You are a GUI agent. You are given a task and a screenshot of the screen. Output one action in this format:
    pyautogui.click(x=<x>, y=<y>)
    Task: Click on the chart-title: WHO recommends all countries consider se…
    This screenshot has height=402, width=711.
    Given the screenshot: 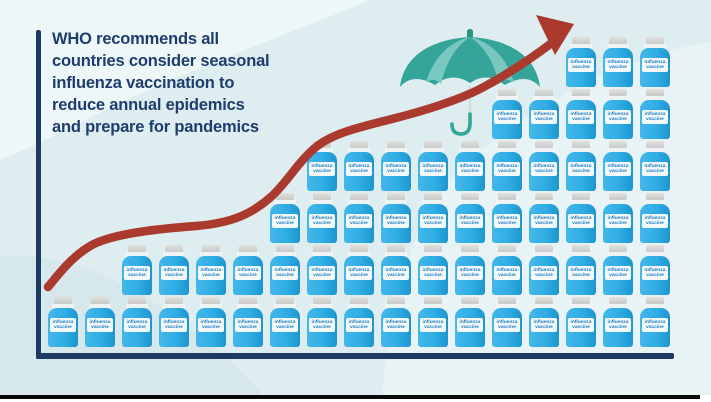 What is the action you would take?
    pyautogui.click(x=161, y=83)
    